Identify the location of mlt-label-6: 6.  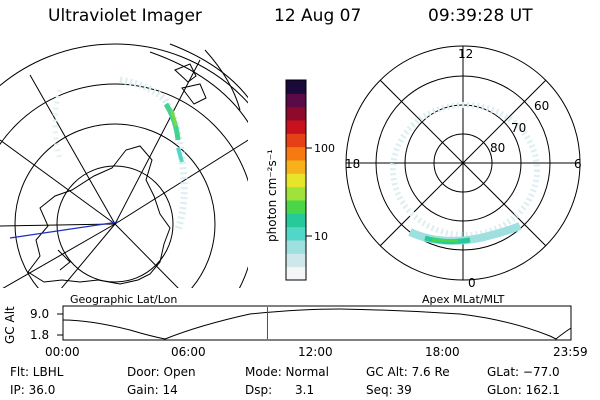
(578, 164).